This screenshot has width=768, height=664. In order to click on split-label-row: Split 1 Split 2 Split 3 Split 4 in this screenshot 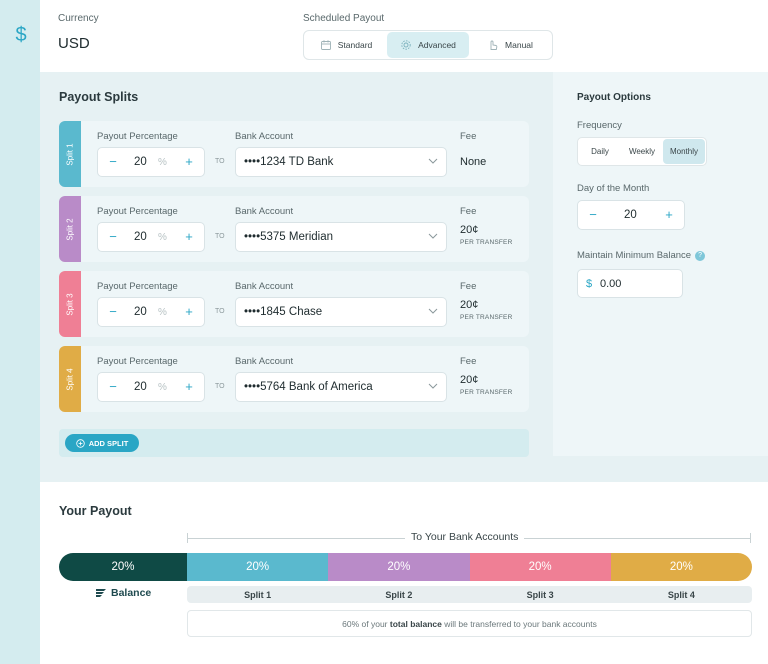, I will do `click(469, 594)`.